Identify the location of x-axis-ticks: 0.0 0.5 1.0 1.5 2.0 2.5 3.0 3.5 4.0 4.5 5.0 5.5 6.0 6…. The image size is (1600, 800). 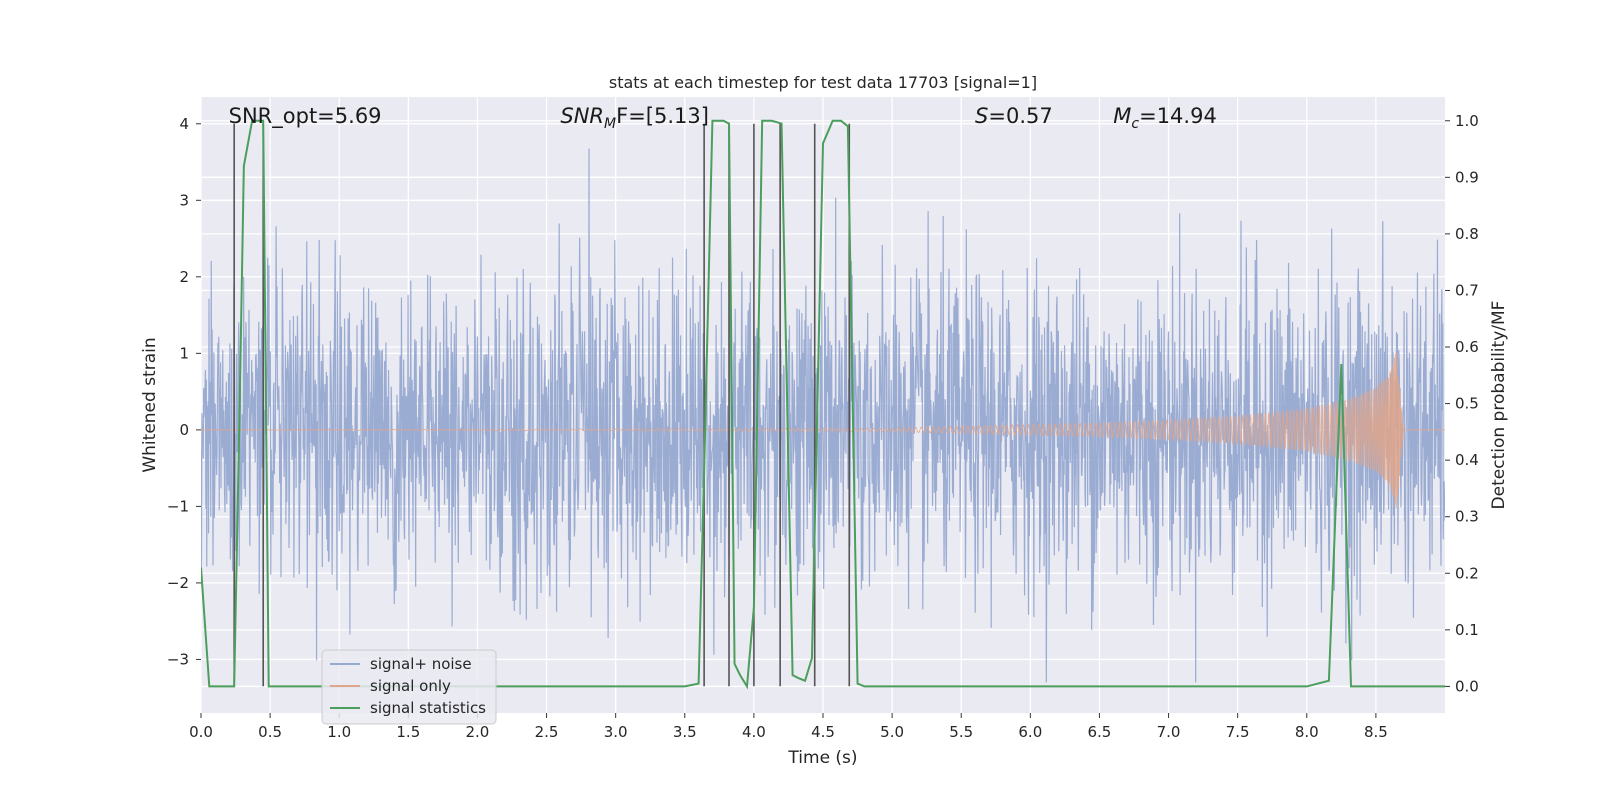
(788, 727).